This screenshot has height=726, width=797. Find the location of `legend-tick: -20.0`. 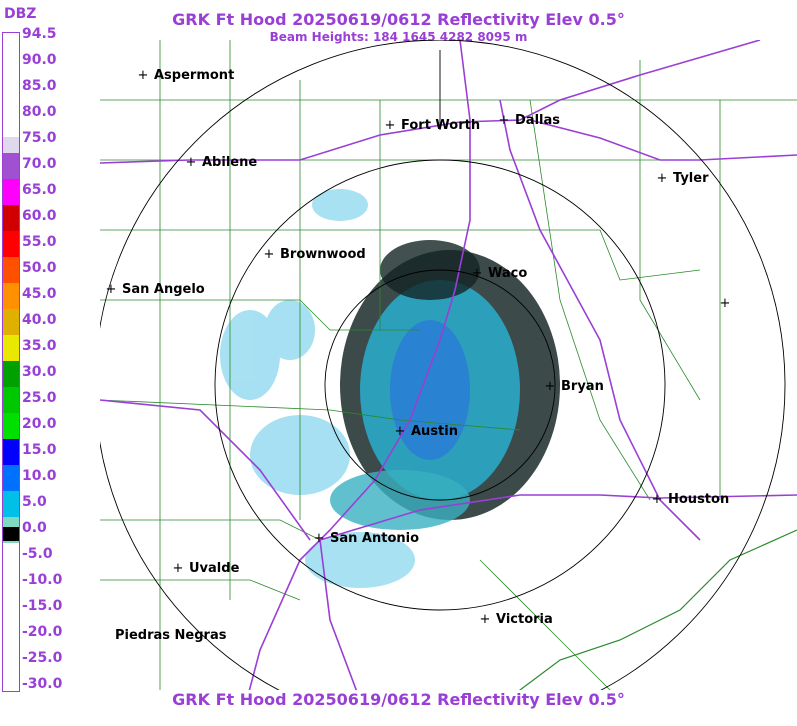

legend-tick: -20.0 is located at coordinates (42, 632).